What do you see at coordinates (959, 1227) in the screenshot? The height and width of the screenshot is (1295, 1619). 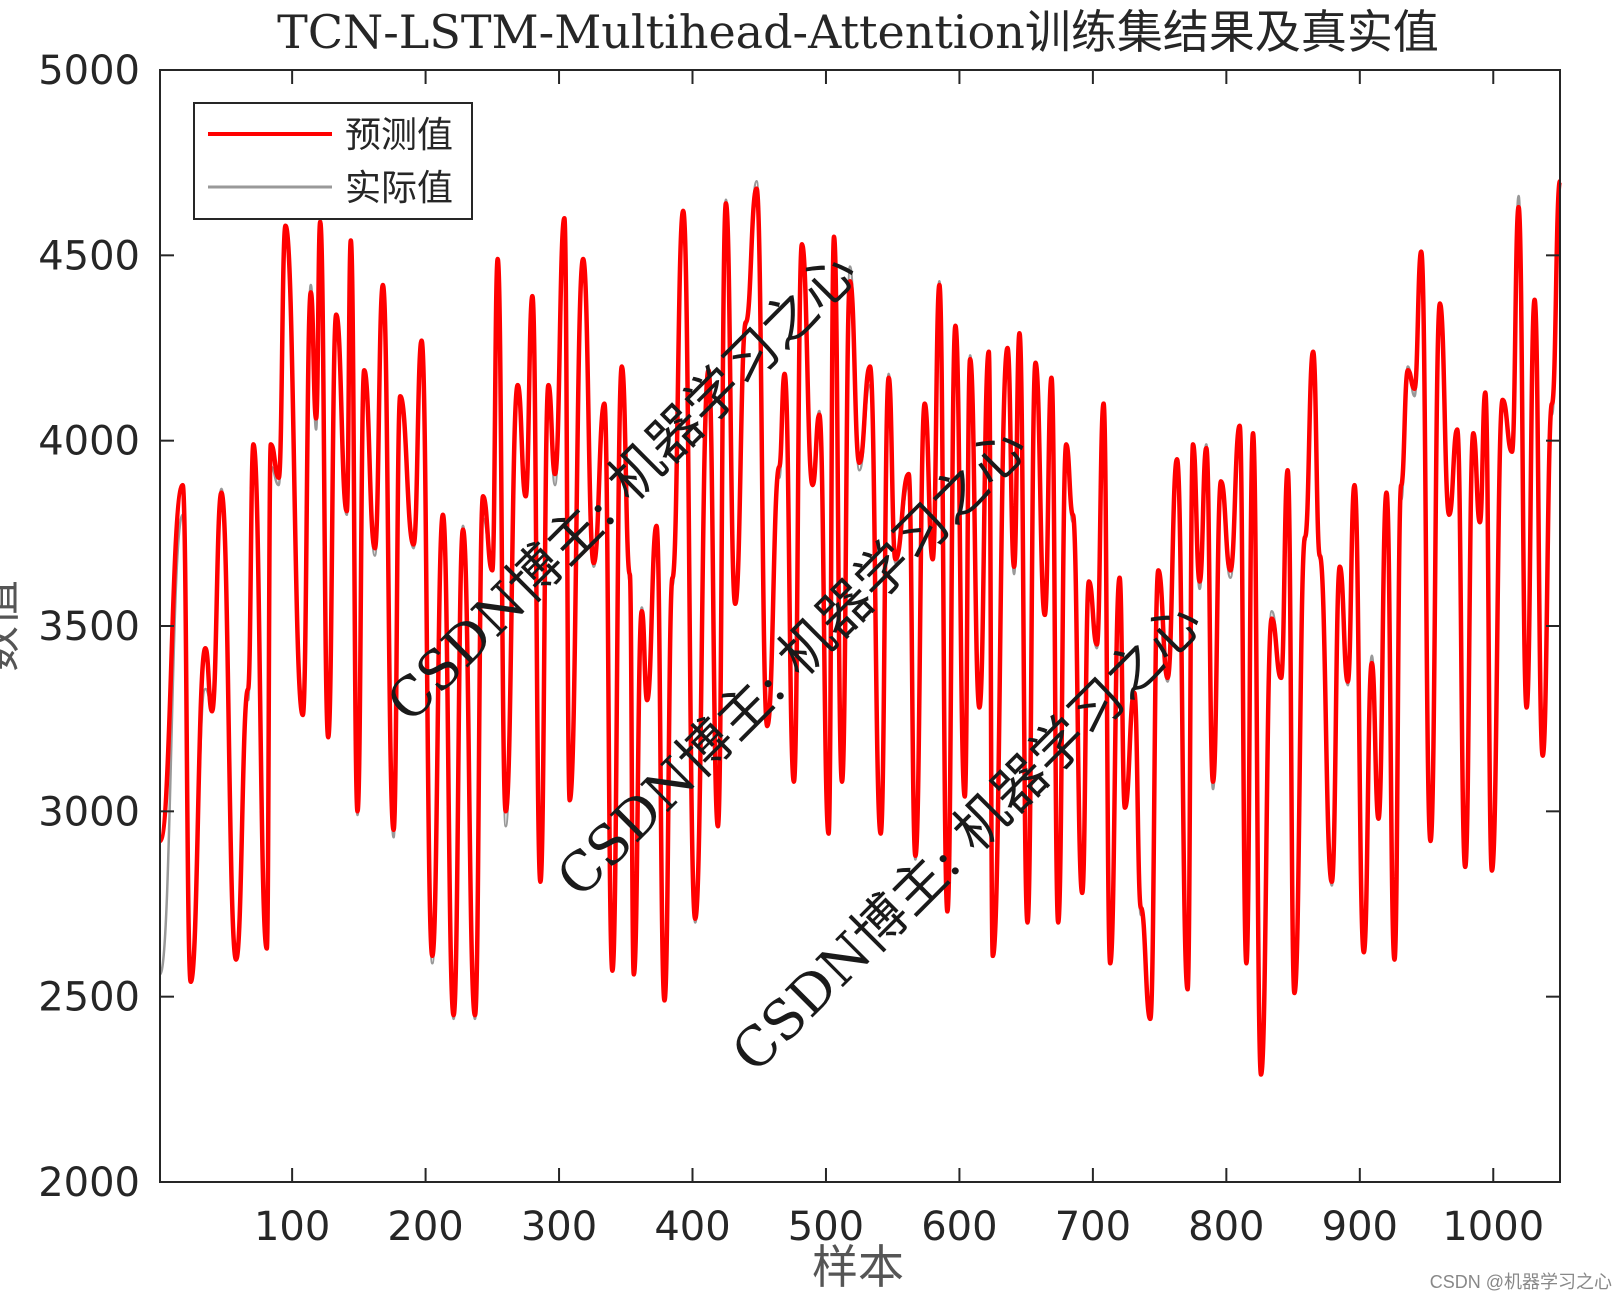 I see `x-tick-label: 600` at bounding box center [959, 1227].